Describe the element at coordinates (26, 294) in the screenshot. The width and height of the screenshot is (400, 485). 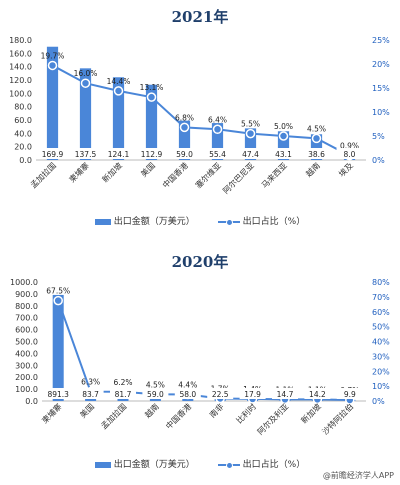
I see `y-tick-label: 900.0` at that location.